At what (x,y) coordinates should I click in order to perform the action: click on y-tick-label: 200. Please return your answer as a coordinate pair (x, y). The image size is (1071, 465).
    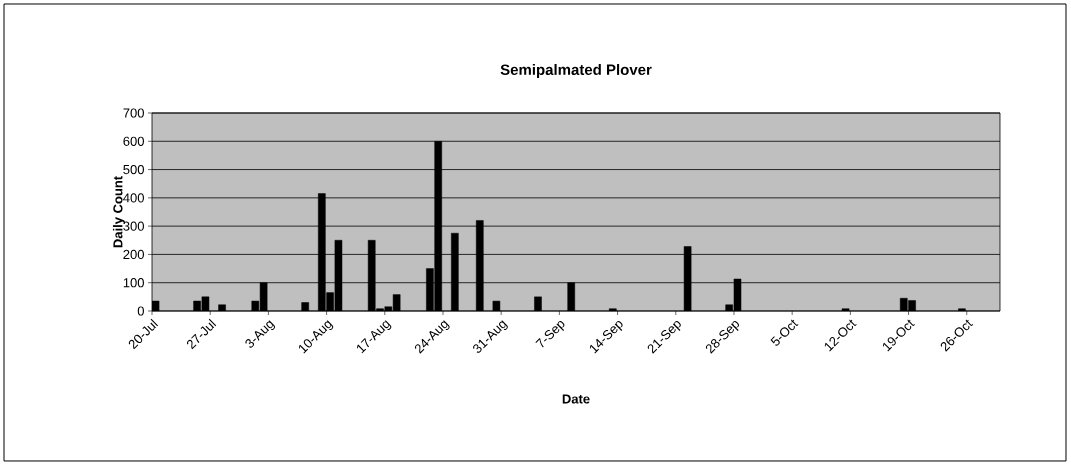
    Looking at the image, I should click on (133, 254).